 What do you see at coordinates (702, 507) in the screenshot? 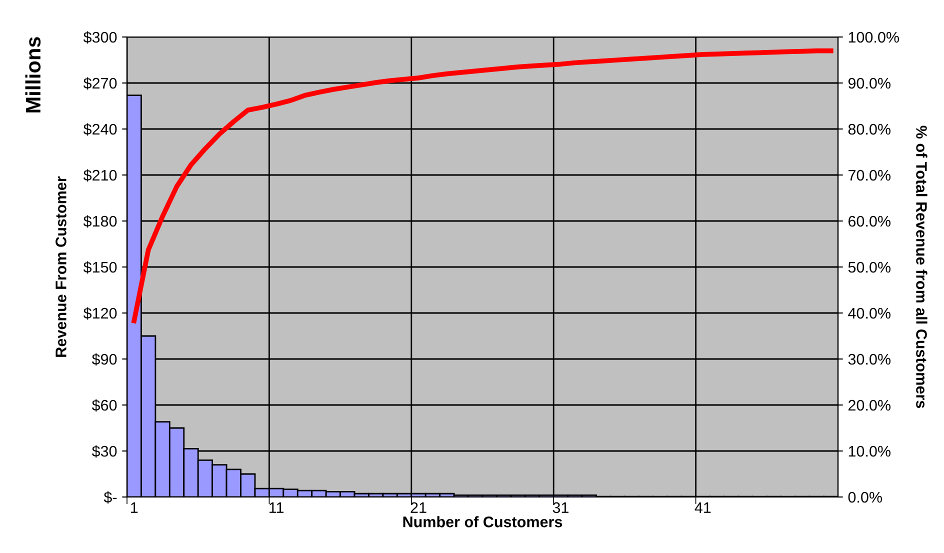
I see `x-tick-label: 41` at bounding box center [702, 507].